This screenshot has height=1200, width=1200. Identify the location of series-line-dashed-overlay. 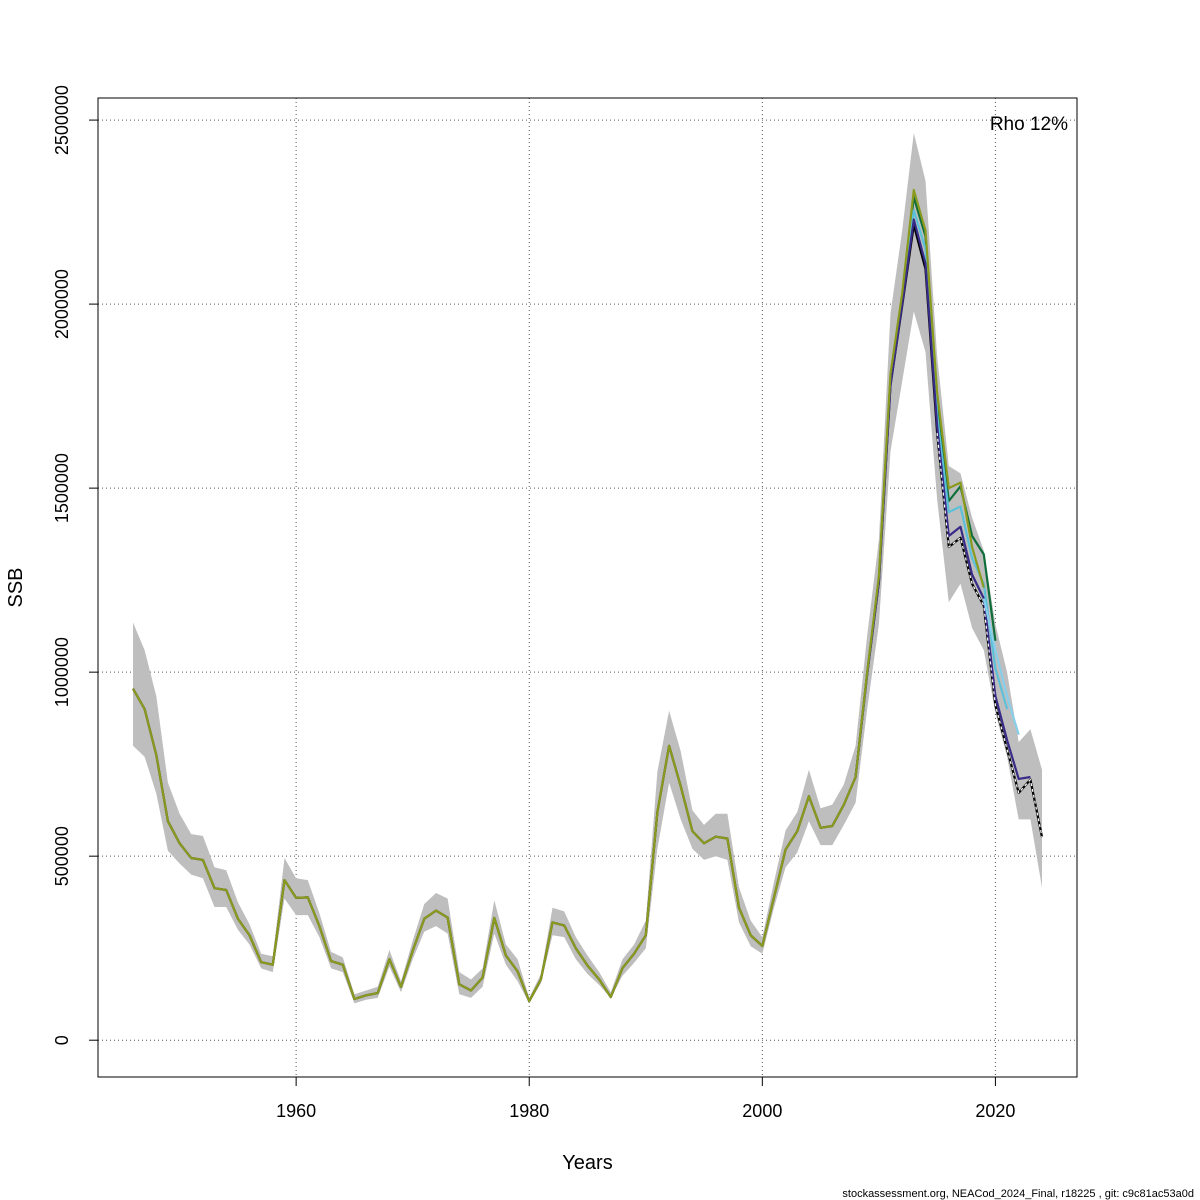
(989, 635).